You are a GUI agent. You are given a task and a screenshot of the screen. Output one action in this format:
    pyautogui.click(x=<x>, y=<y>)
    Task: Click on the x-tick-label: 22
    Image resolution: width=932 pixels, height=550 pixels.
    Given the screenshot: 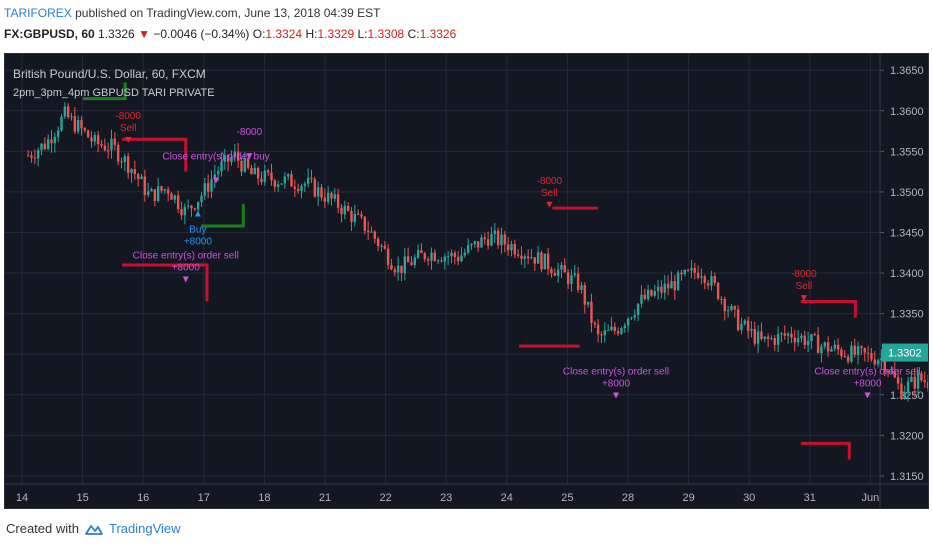 What is the action you would take?
    pyautogui.click(x=385, y=498)
    